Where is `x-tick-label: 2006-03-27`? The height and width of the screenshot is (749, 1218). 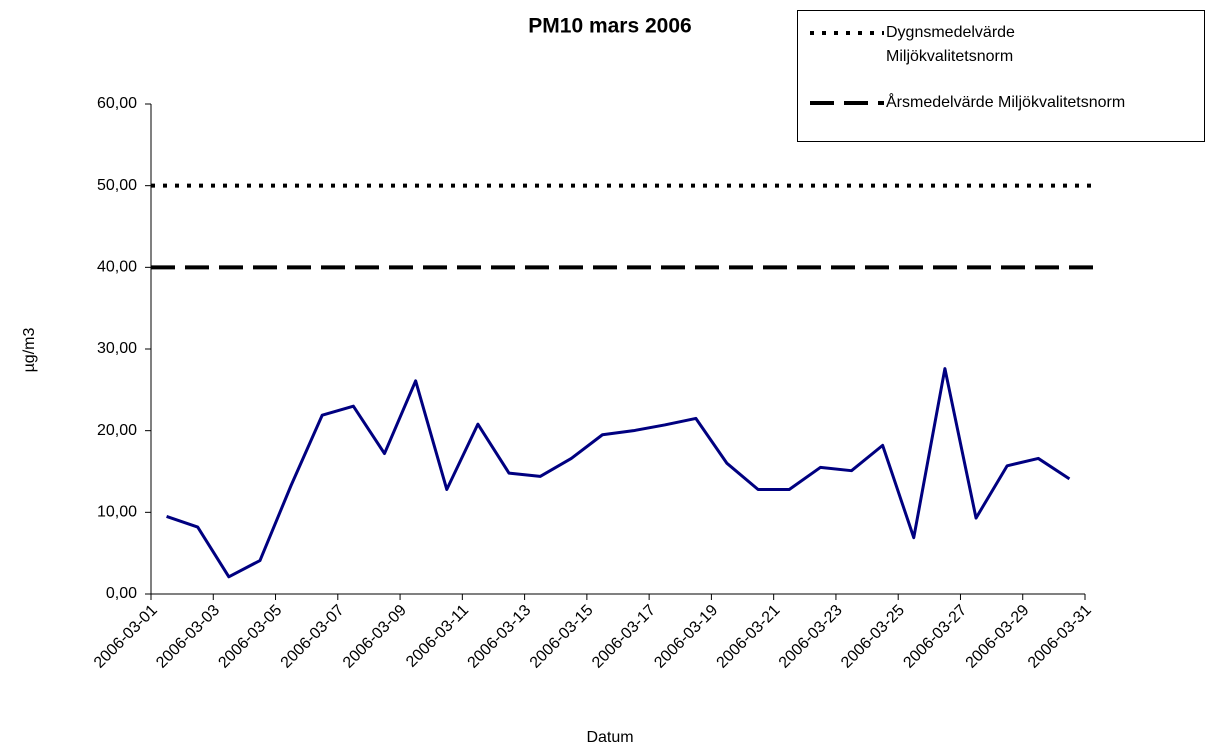
x-tick-label: 2006-03-27 is located at coordinates (935, 637).